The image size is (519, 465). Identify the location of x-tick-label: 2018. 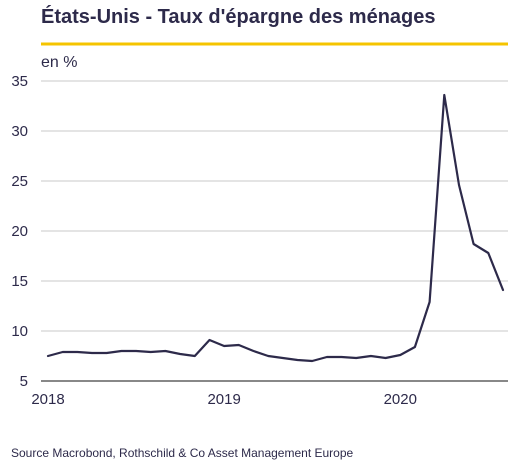
(47, 399).